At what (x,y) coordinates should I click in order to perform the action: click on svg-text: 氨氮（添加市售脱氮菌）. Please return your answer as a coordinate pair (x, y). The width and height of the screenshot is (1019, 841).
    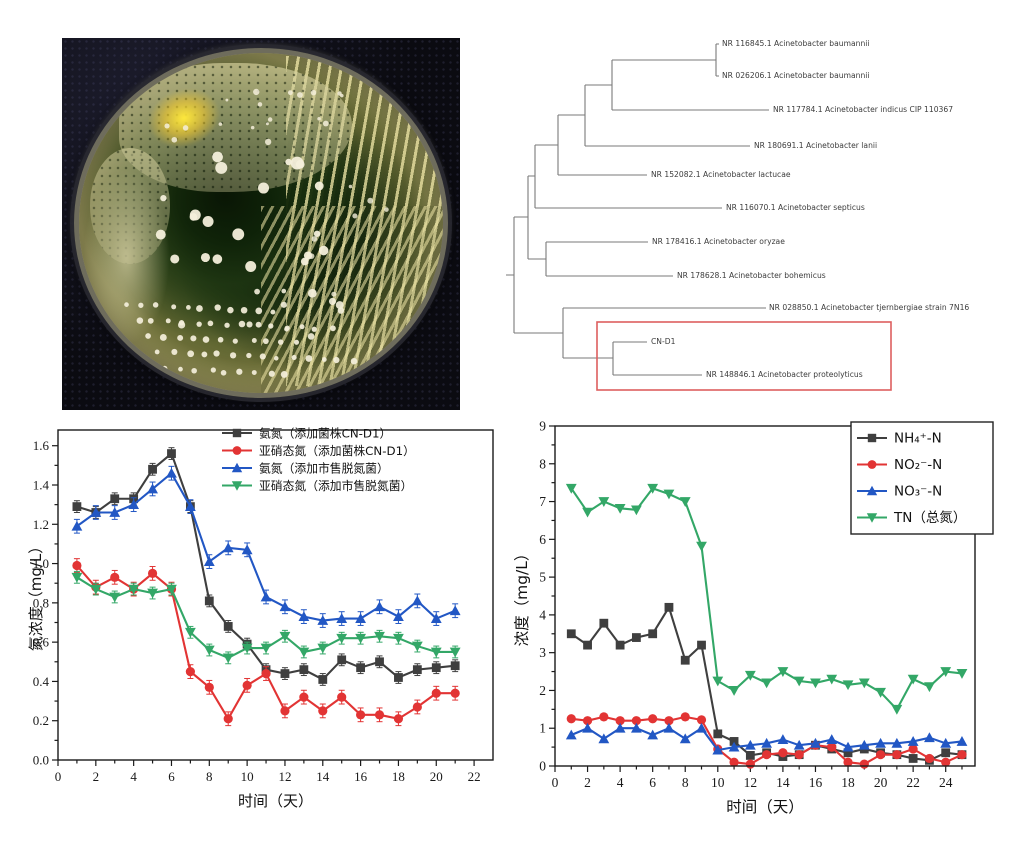
    Looking at the image, I should click on (324, 469).